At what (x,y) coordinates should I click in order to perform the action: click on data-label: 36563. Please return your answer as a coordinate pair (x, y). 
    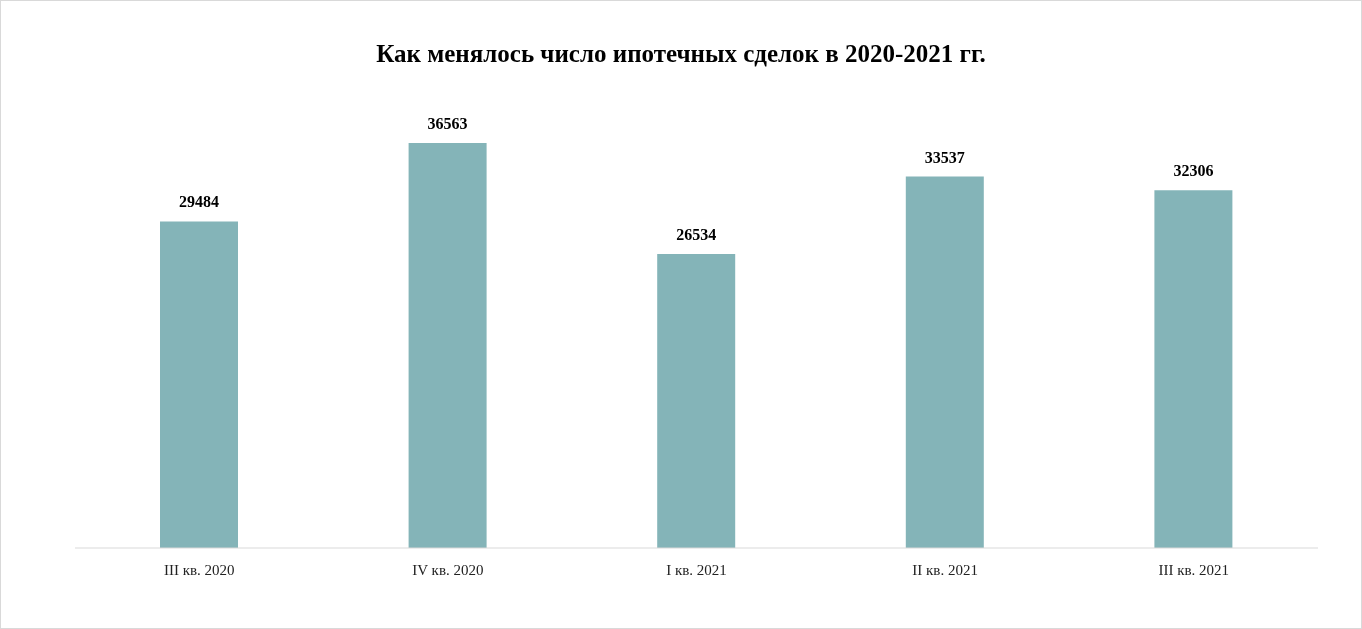
    Looking at the image, I should click on (447, 123).